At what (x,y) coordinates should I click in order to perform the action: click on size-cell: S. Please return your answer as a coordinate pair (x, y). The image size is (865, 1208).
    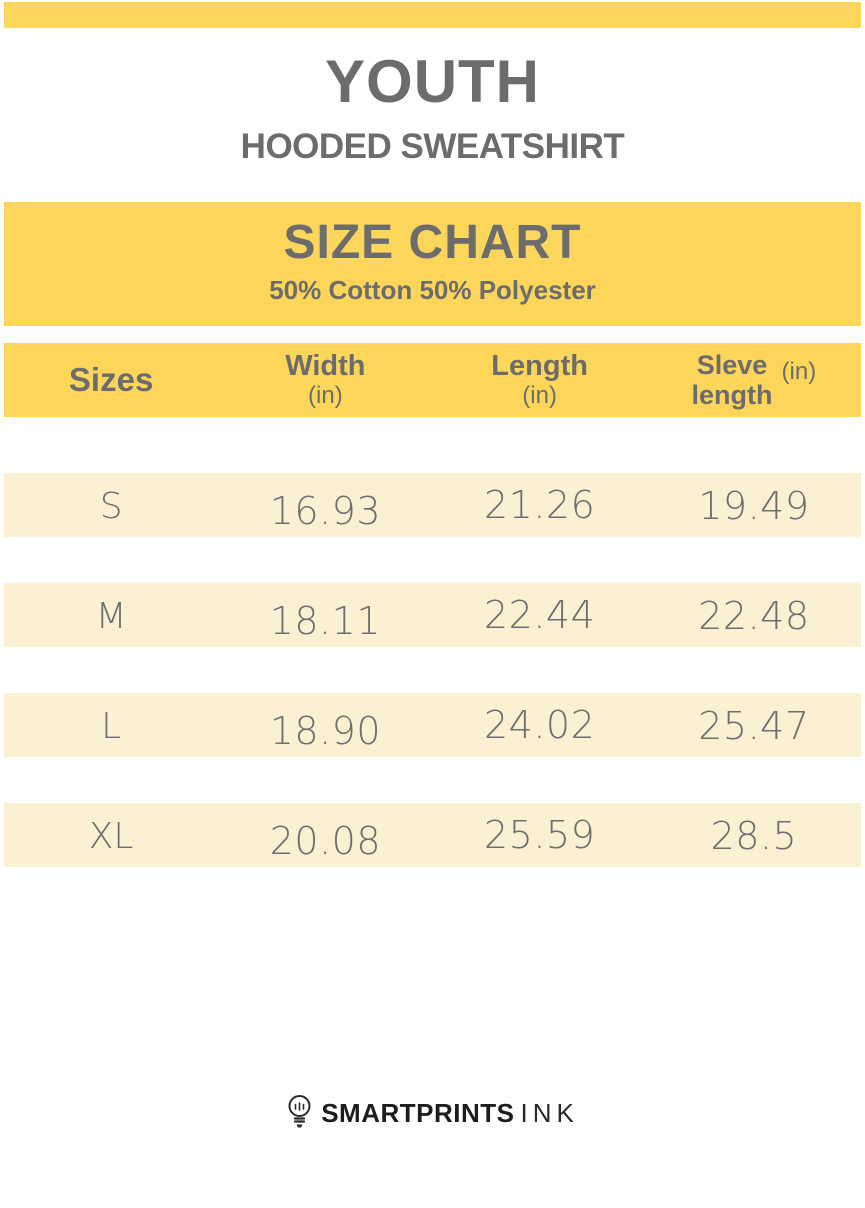
    Looking at the image, I should click on (111, 506).